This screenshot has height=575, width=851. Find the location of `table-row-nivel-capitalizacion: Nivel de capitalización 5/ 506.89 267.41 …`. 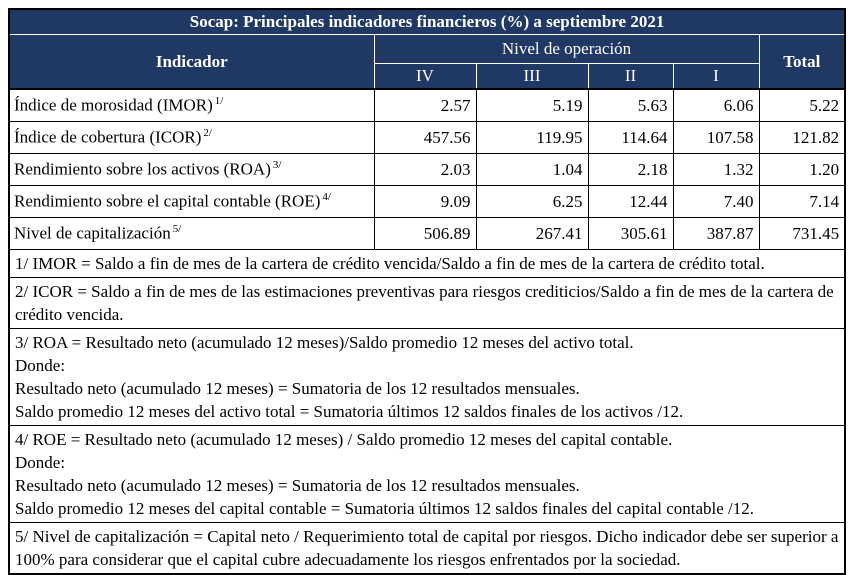

table-row-nivel-capitalizacion: Nivel de capitalización 5/ 506.89 267.41 … is located at coordinates (427, 233).